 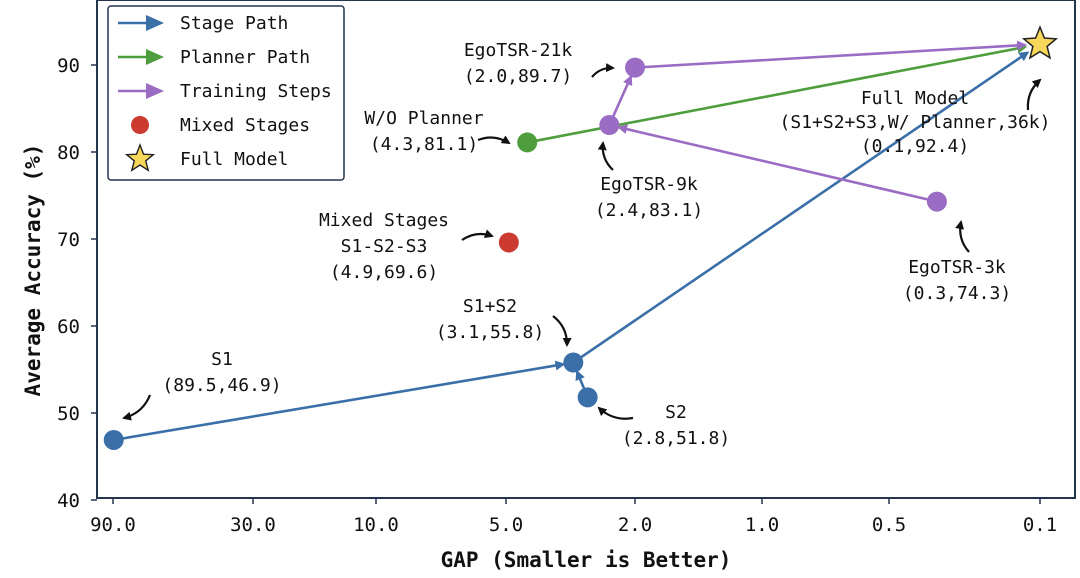 I want to click on annotation-line: S1-S2-S3, so click(x=384, y=246).